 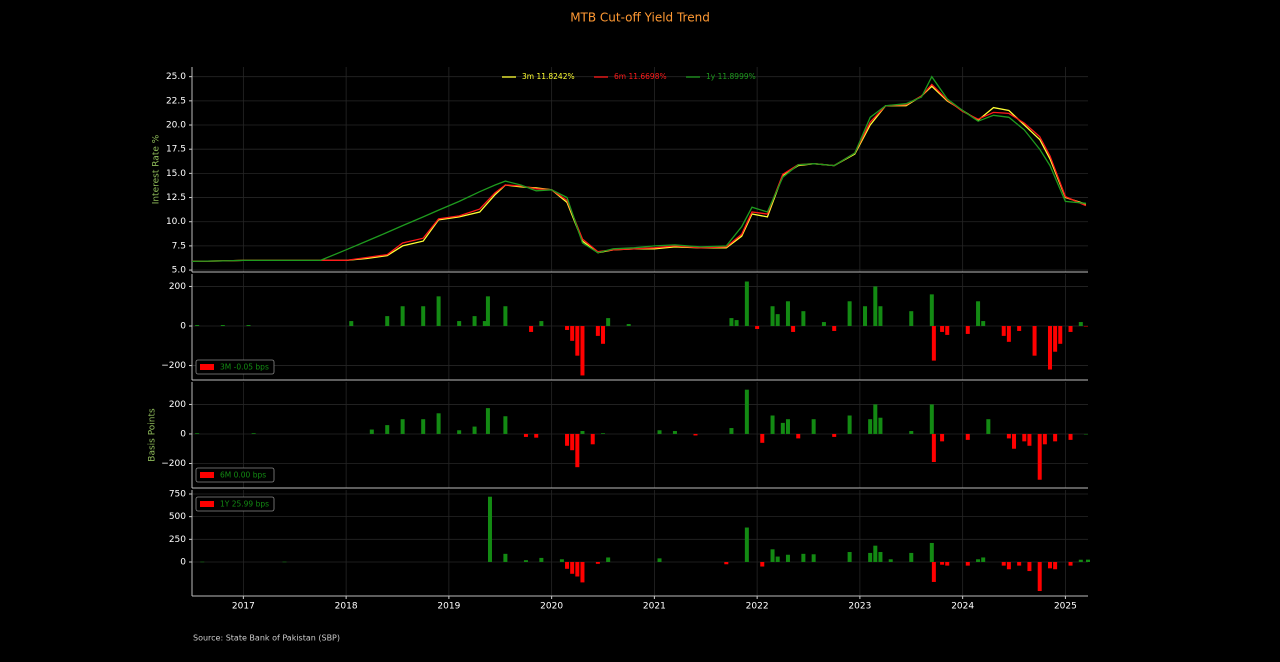 I want to click on x-tick-label: 2021, so click(x=654, y=607).